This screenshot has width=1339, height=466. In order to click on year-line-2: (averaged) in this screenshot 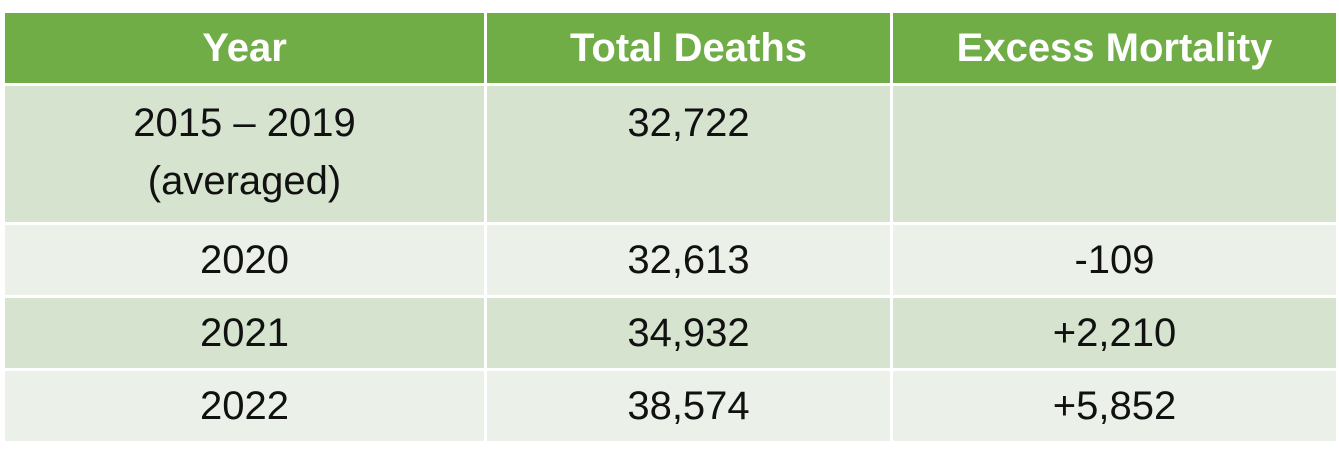, I will do `click(244, 181)`.